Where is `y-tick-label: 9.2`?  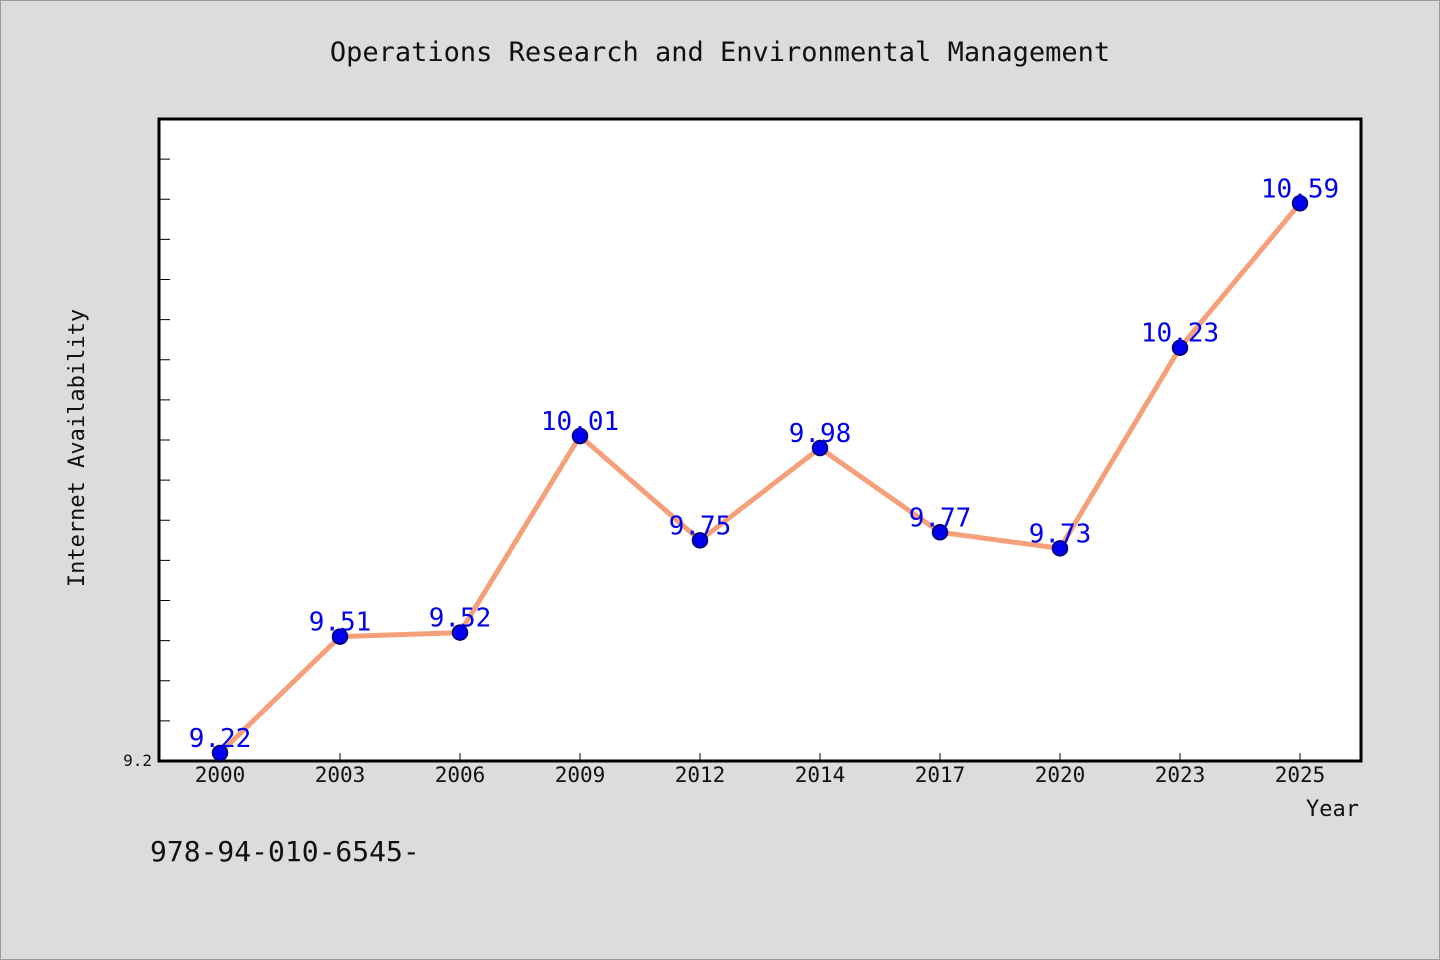 y-tick-label: 9.2 is located at coordinates (137, 760).